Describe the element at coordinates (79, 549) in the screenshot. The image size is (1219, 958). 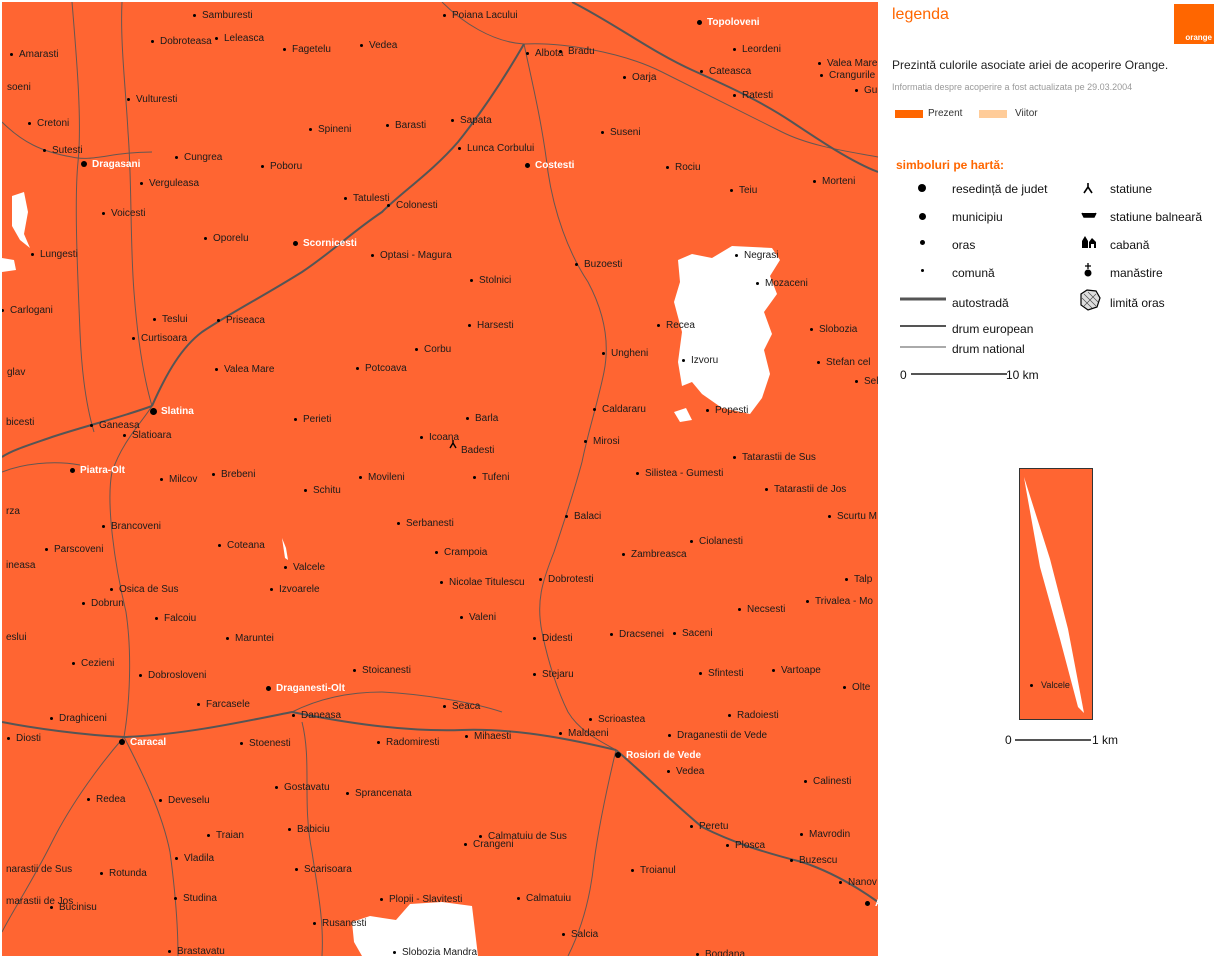
I see `place-label-parscoveni: Parscoveni` at that location.